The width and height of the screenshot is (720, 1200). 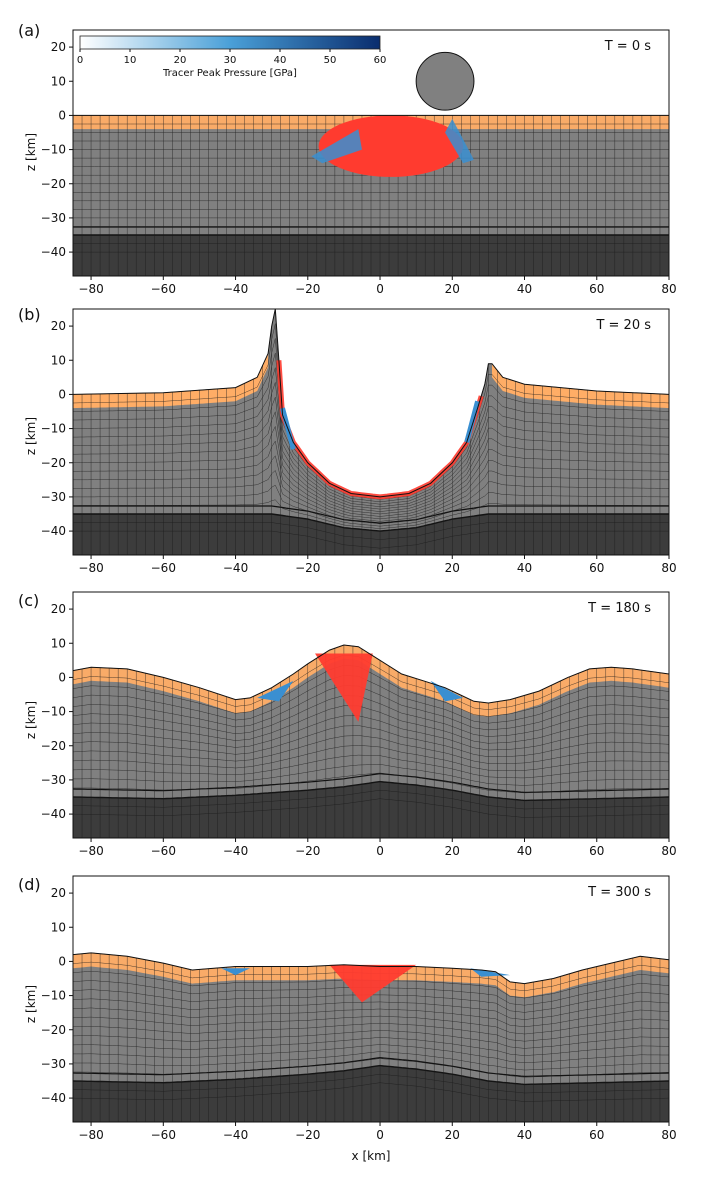 I want to click on time-label: T = 300 s, so click(x=619, y=892).